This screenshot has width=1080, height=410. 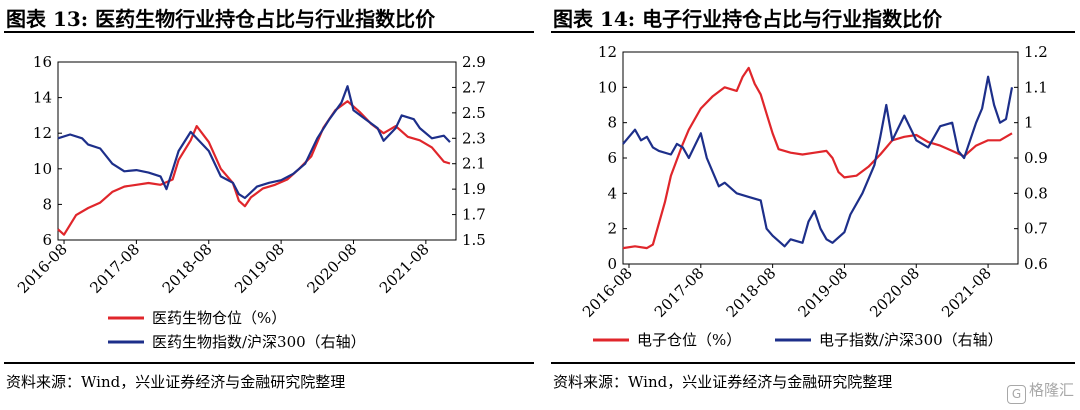 I want to click on y-right-tick-label: 1.7, so click(x=474, y=215).